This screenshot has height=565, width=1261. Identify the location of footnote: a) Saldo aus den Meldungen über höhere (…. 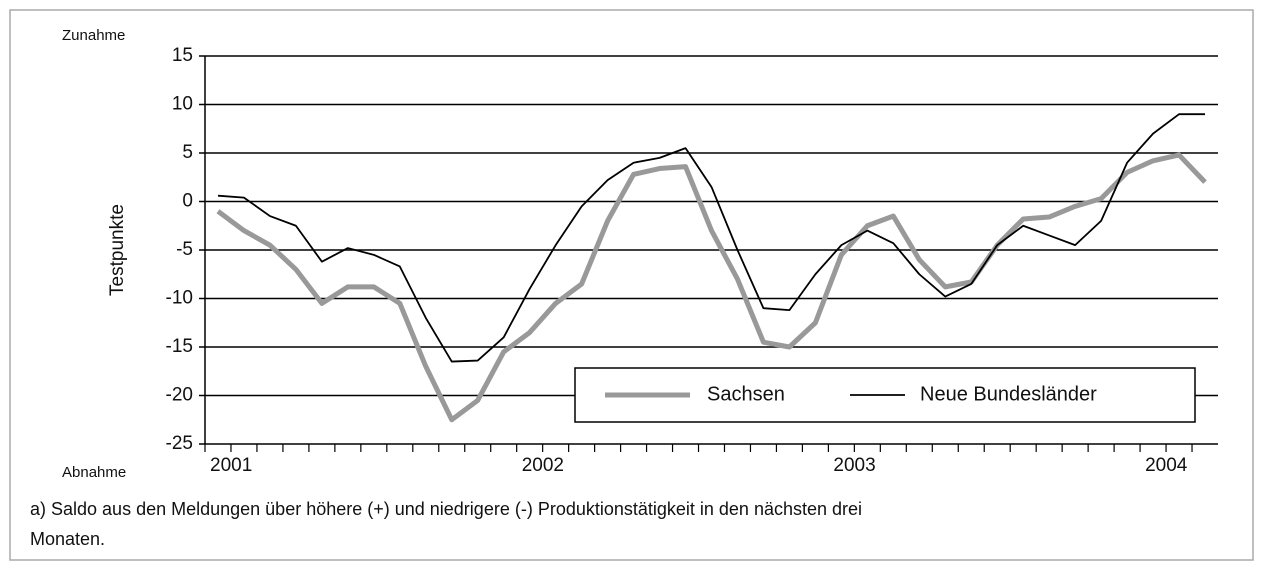
(446, 509).